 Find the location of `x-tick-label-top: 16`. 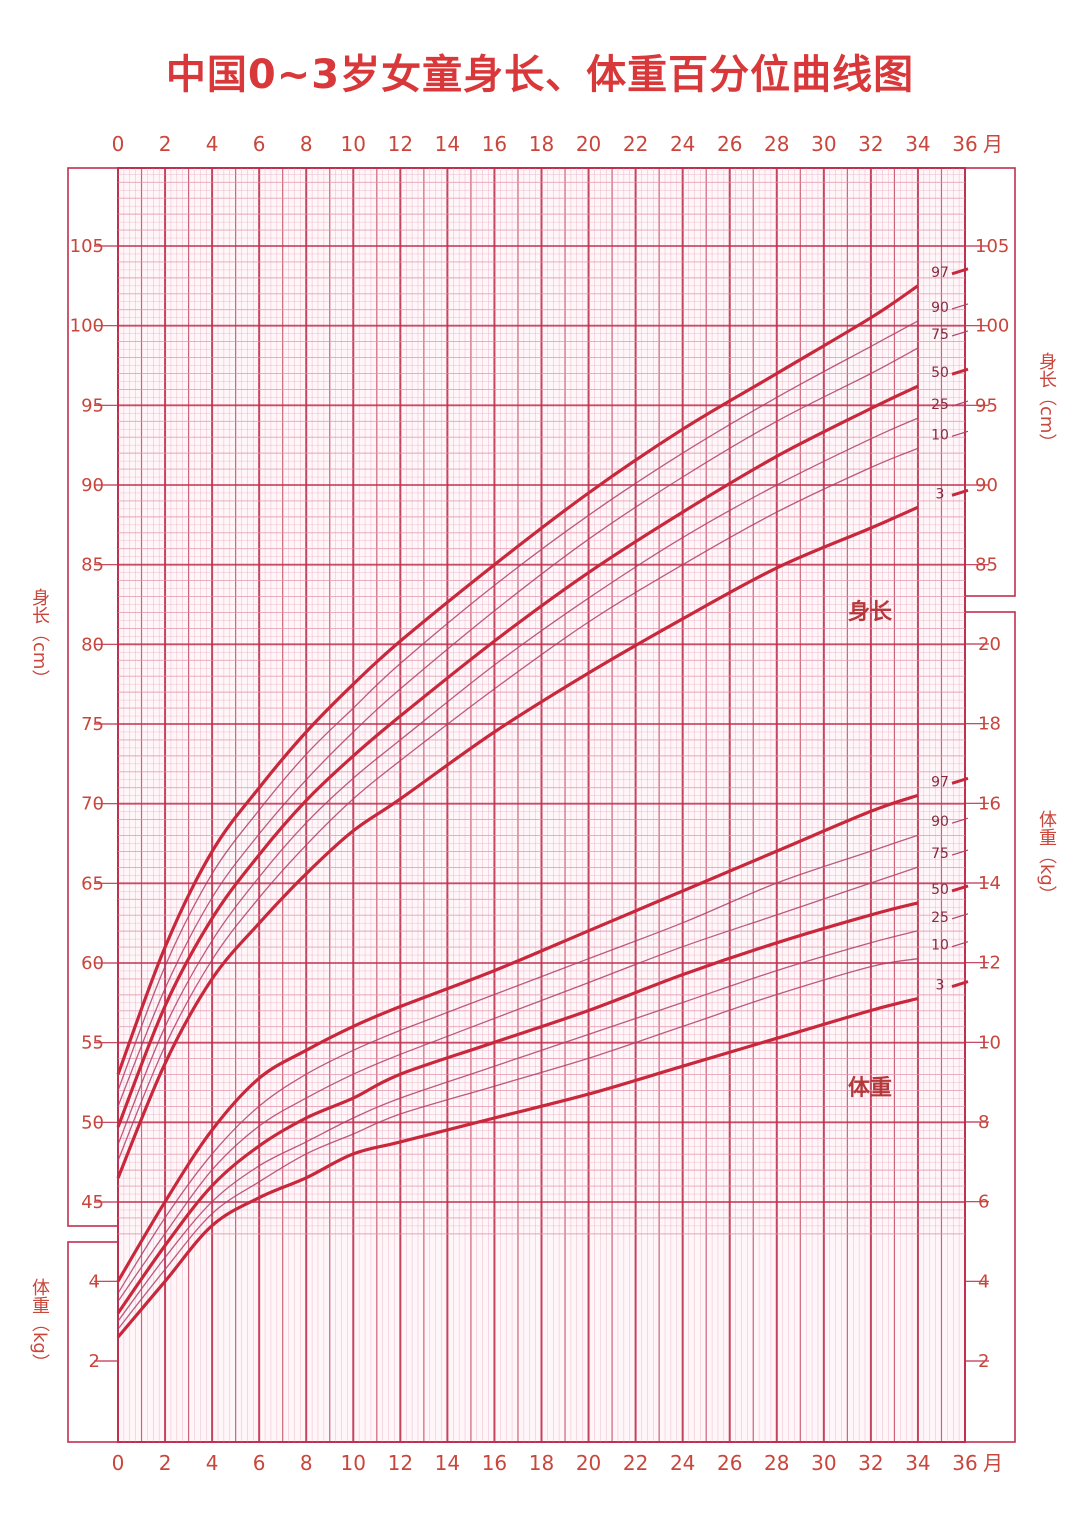

x-tick-label-top: 16 is located at coordinates (494, 144).